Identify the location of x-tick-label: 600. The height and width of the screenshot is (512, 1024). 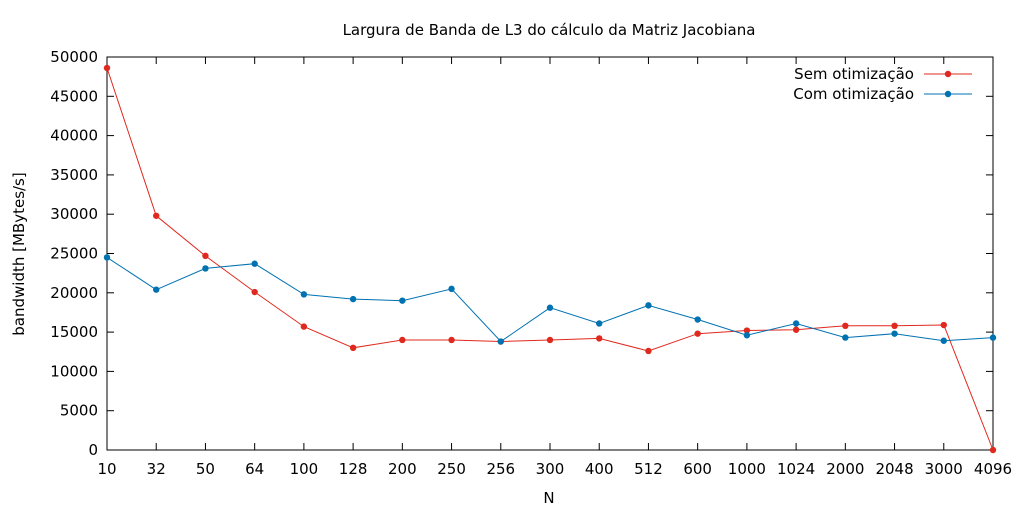
(697, 469).